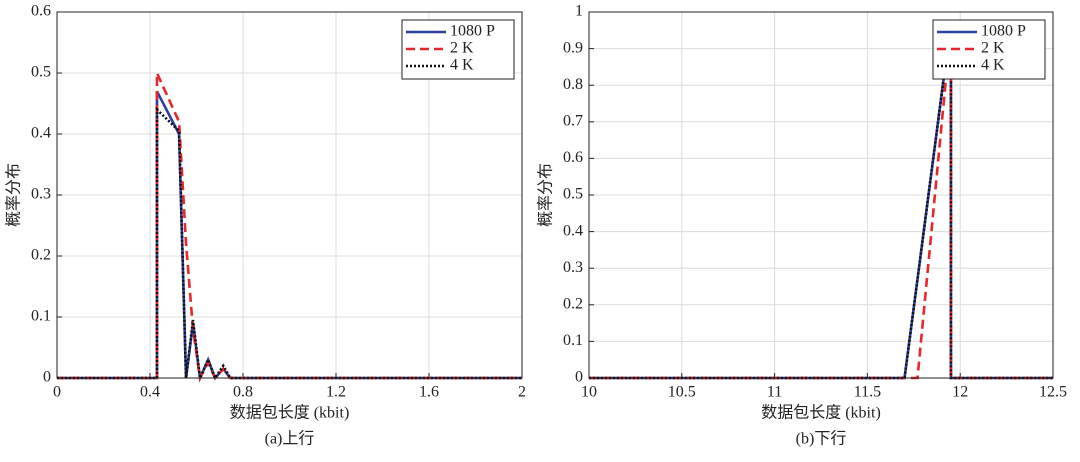 Image resolution: width=1080 pixels, height=462 pixels. I want to click on x-tick-label: 1.2, so click(336, 392).